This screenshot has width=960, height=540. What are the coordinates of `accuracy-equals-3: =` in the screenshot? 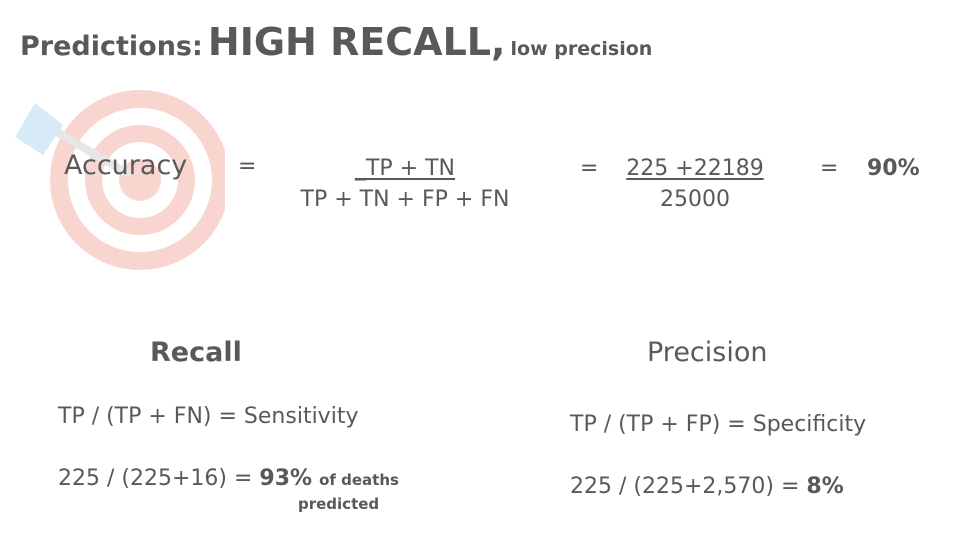 It's located at (829, 168).